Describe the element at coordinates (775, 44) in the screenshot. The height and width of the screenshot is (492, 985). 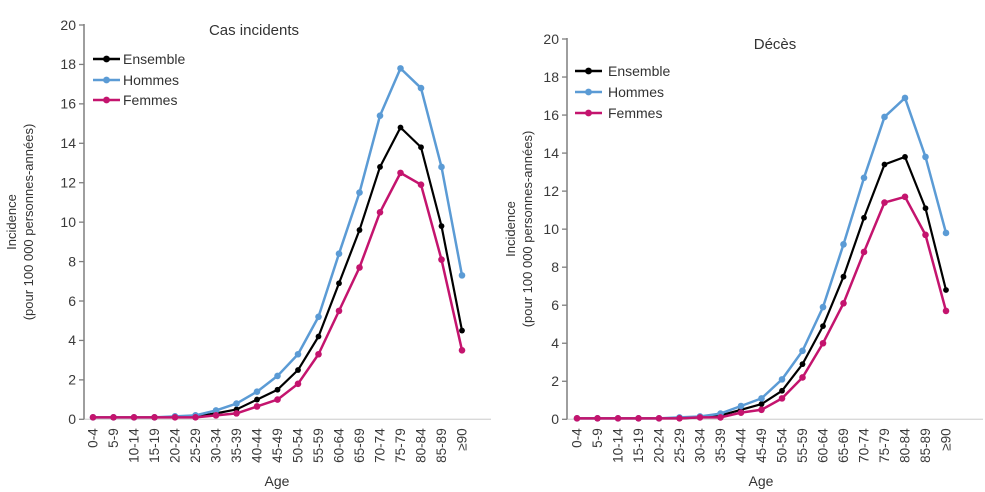
I see `chart-title: Décès` at that location.